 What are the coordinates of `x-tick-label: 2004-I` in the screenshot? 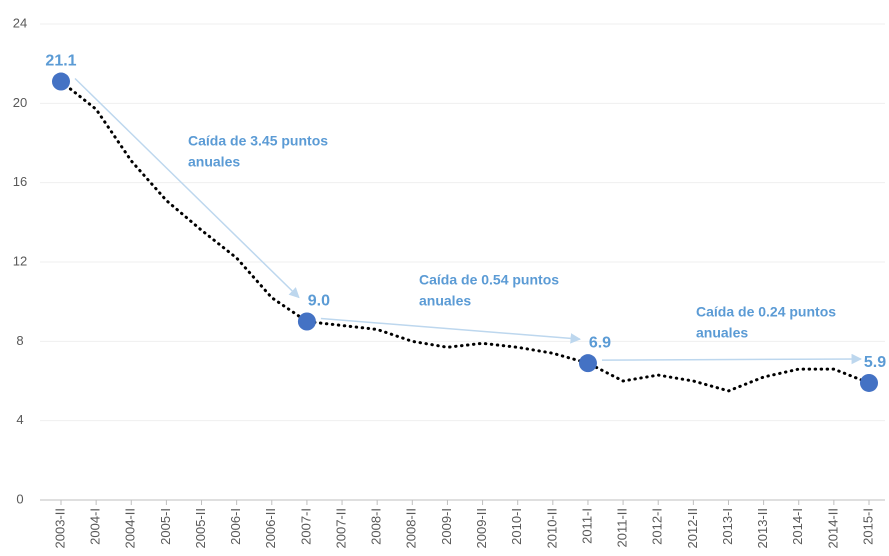 It's located at (95, 526).